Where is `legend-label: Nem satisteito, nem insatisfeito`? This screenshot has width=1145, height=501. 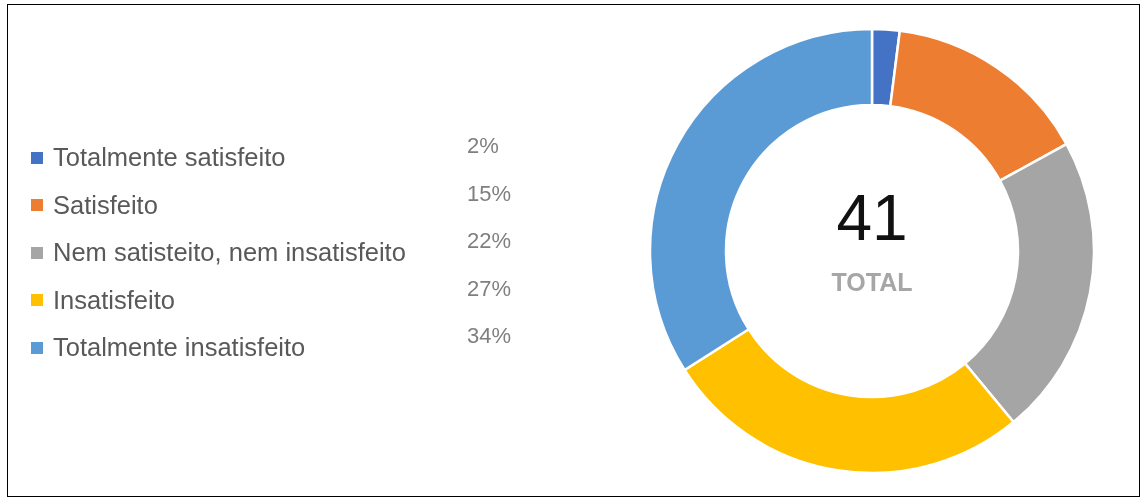
legend-label: Nem satisteito, nem insatisfeito is located at coordinates (229, 252).